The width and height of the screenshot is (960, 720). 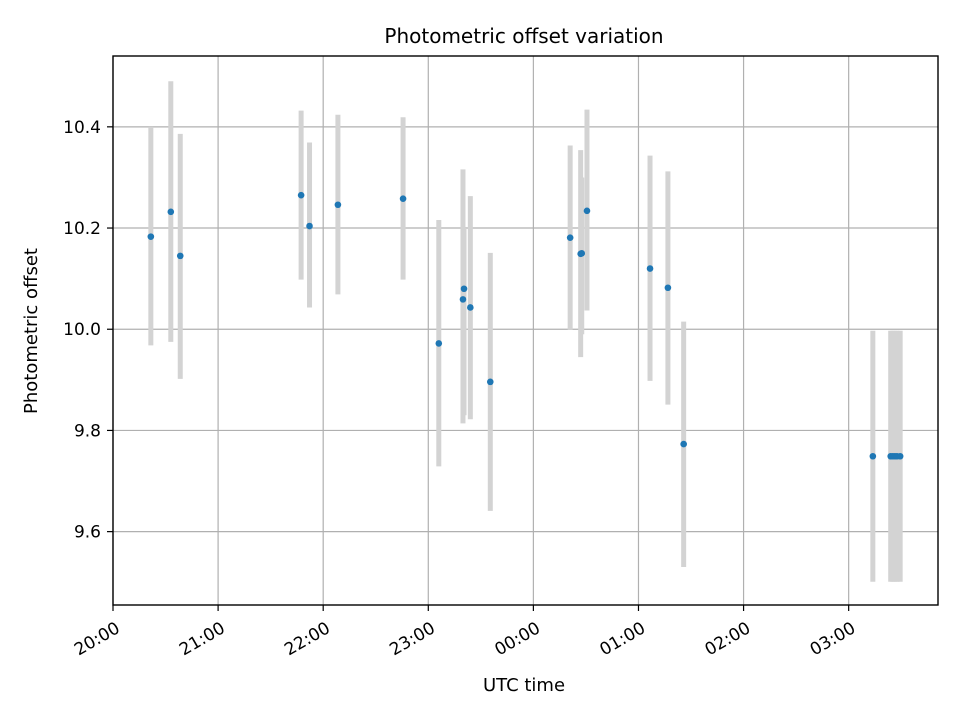 What do you see at coordinates (82, 229) in the screenshot?
I see `y-tick-label: 10.2` at bounding box center [82, 229].